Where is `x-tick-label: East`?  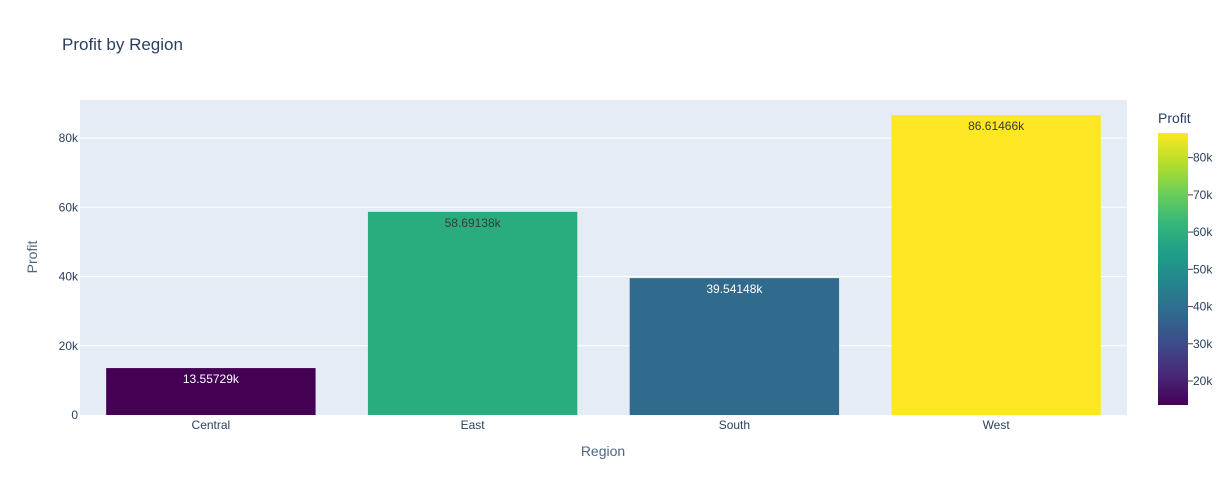 x-tick-label: East is located at coordinates (473, 425).